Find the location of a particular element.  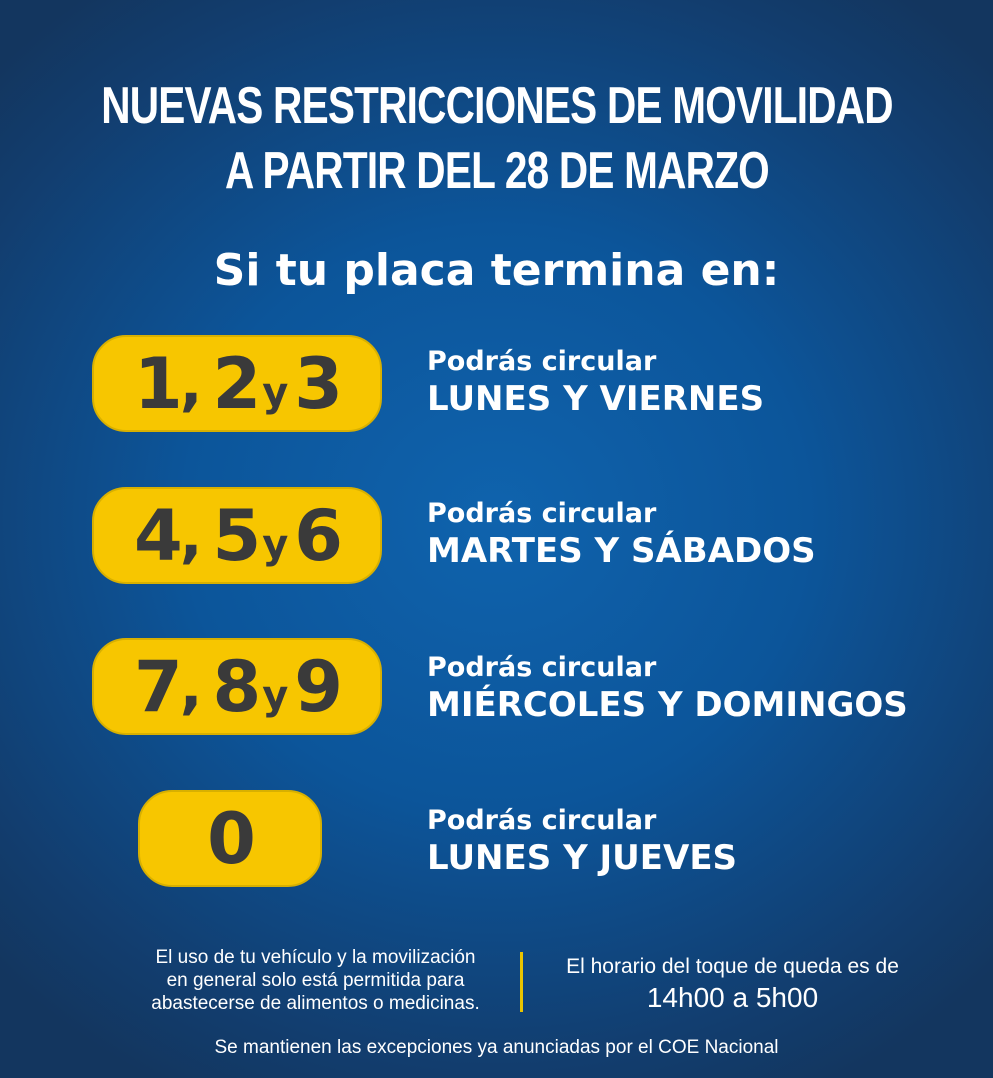

digit: 5 is located at coordinates (237, 535).